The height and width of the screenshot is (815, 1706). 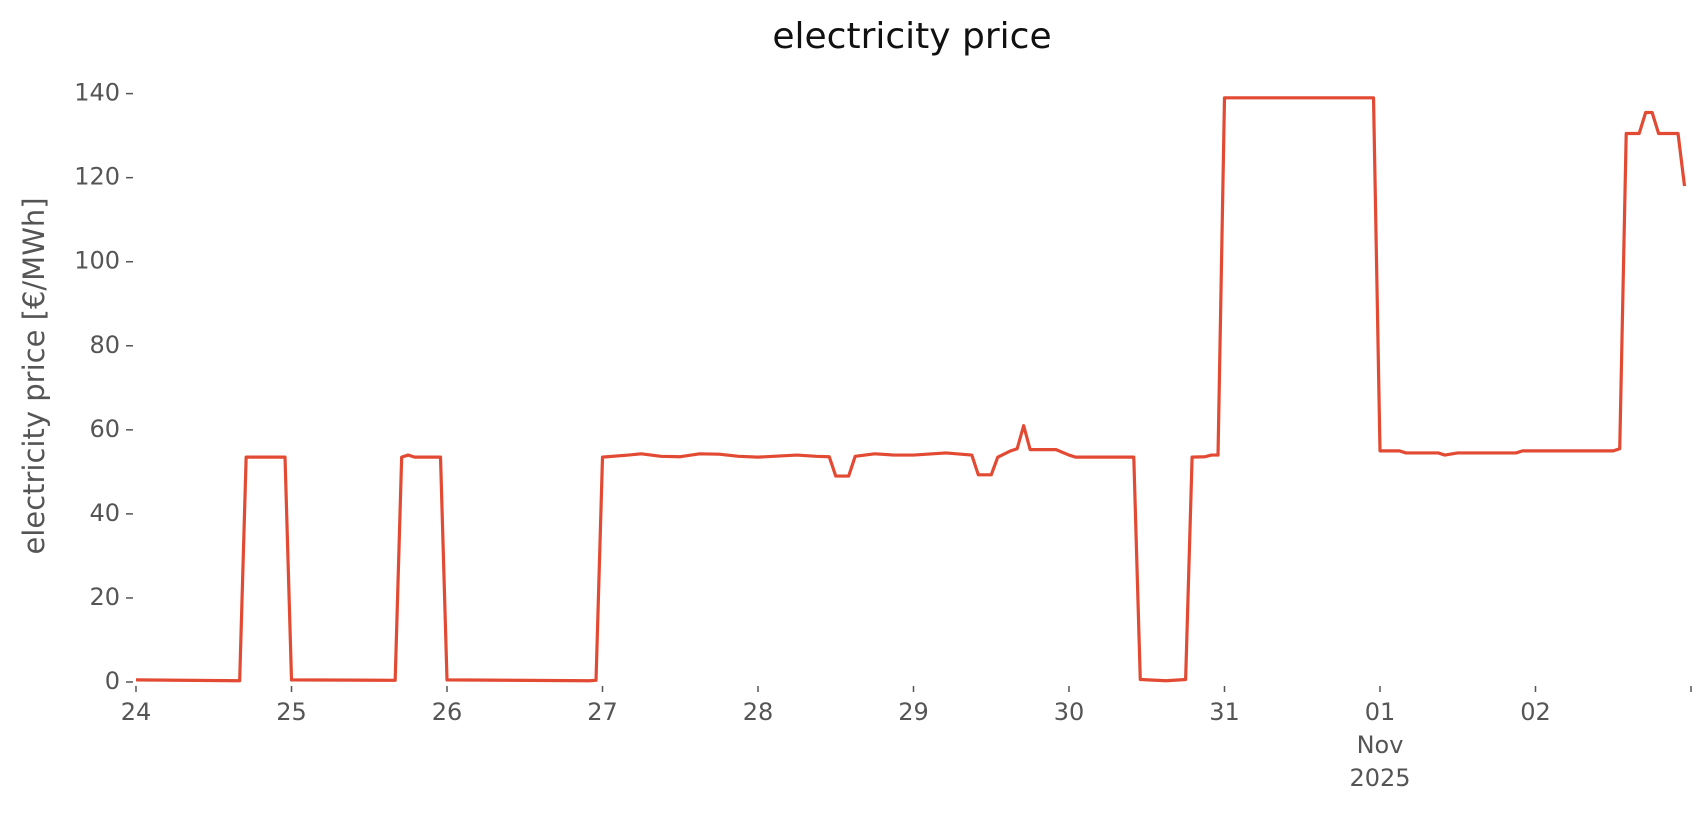 I want to click on x-tick-label: 25, so click(x=291, y=712).